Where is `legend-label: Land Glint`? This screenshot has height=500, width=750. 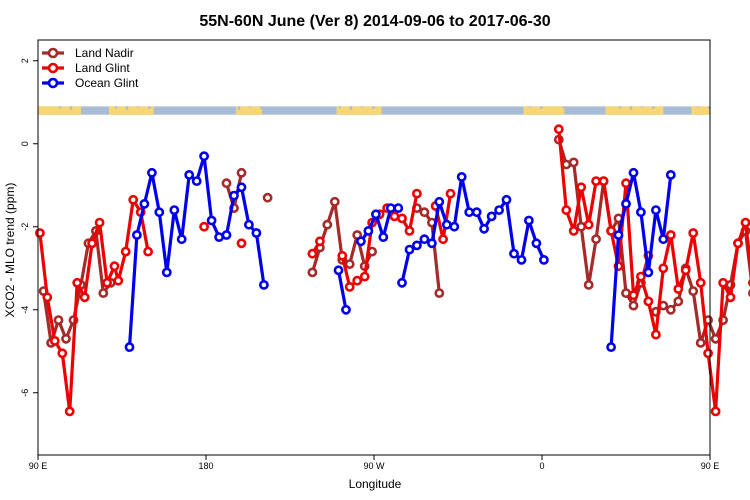 legend-label: Land Glint is located at coordinates (102, 68).